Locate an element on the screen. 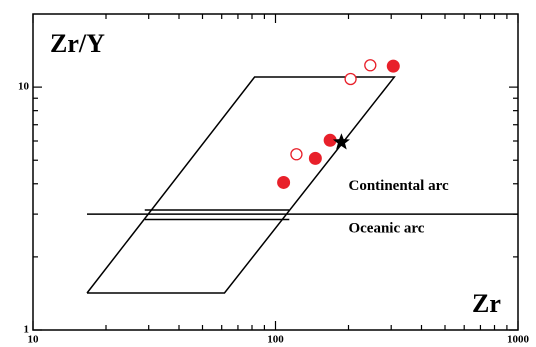  x-tick-label: 1000 is located at coordinates (518, 340).